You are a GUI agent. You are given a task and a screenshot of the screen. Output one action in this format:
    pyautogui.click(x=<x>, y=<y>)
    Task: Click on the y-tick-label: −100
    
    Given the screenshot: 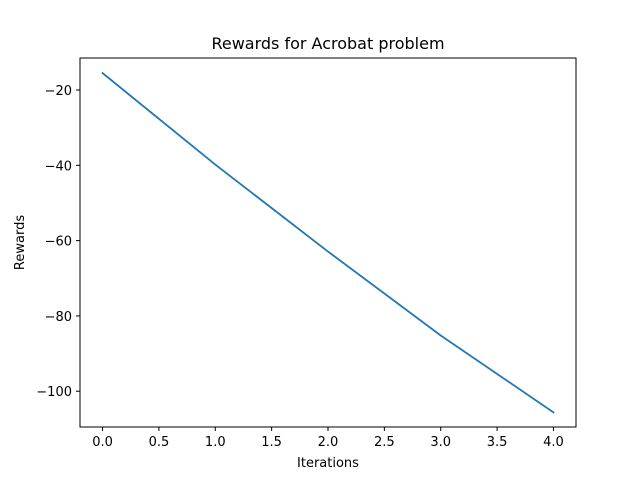 What is the action you would take?
    pyautogui.click(x=54, y=392)
    